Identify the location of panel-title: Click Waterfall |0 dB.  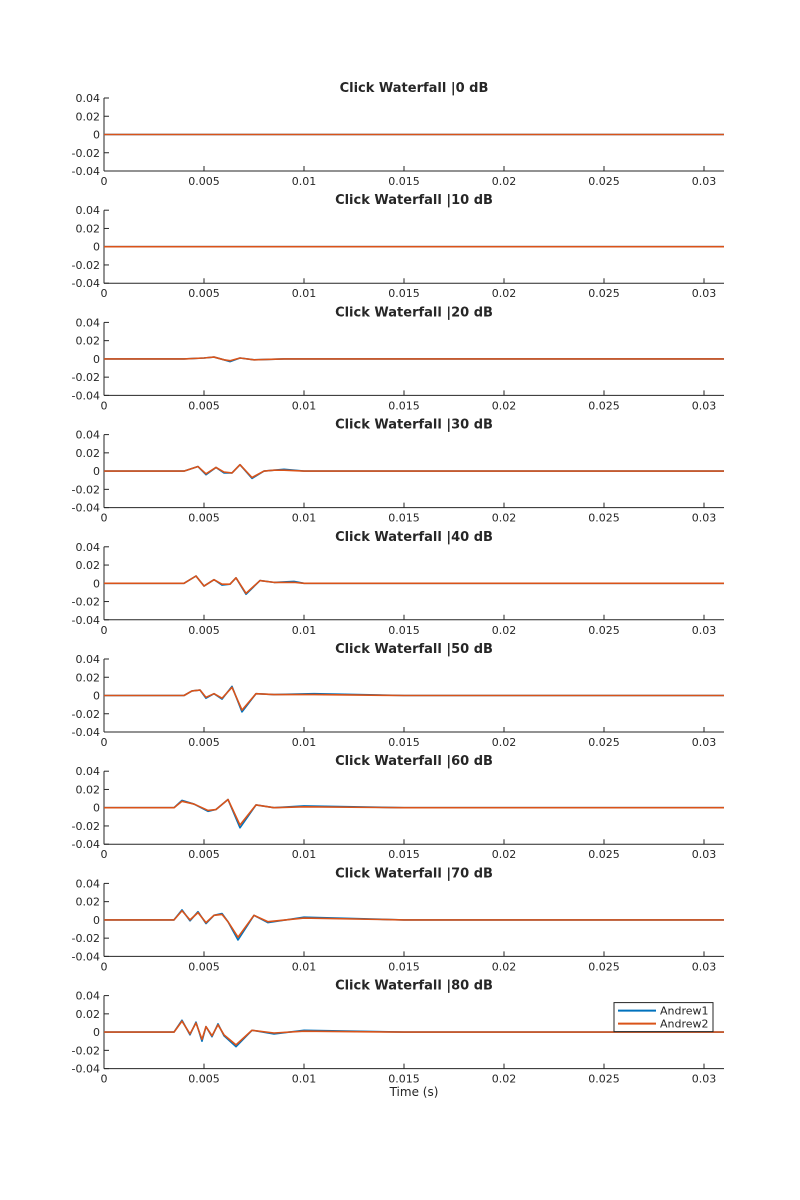
(414, 88).